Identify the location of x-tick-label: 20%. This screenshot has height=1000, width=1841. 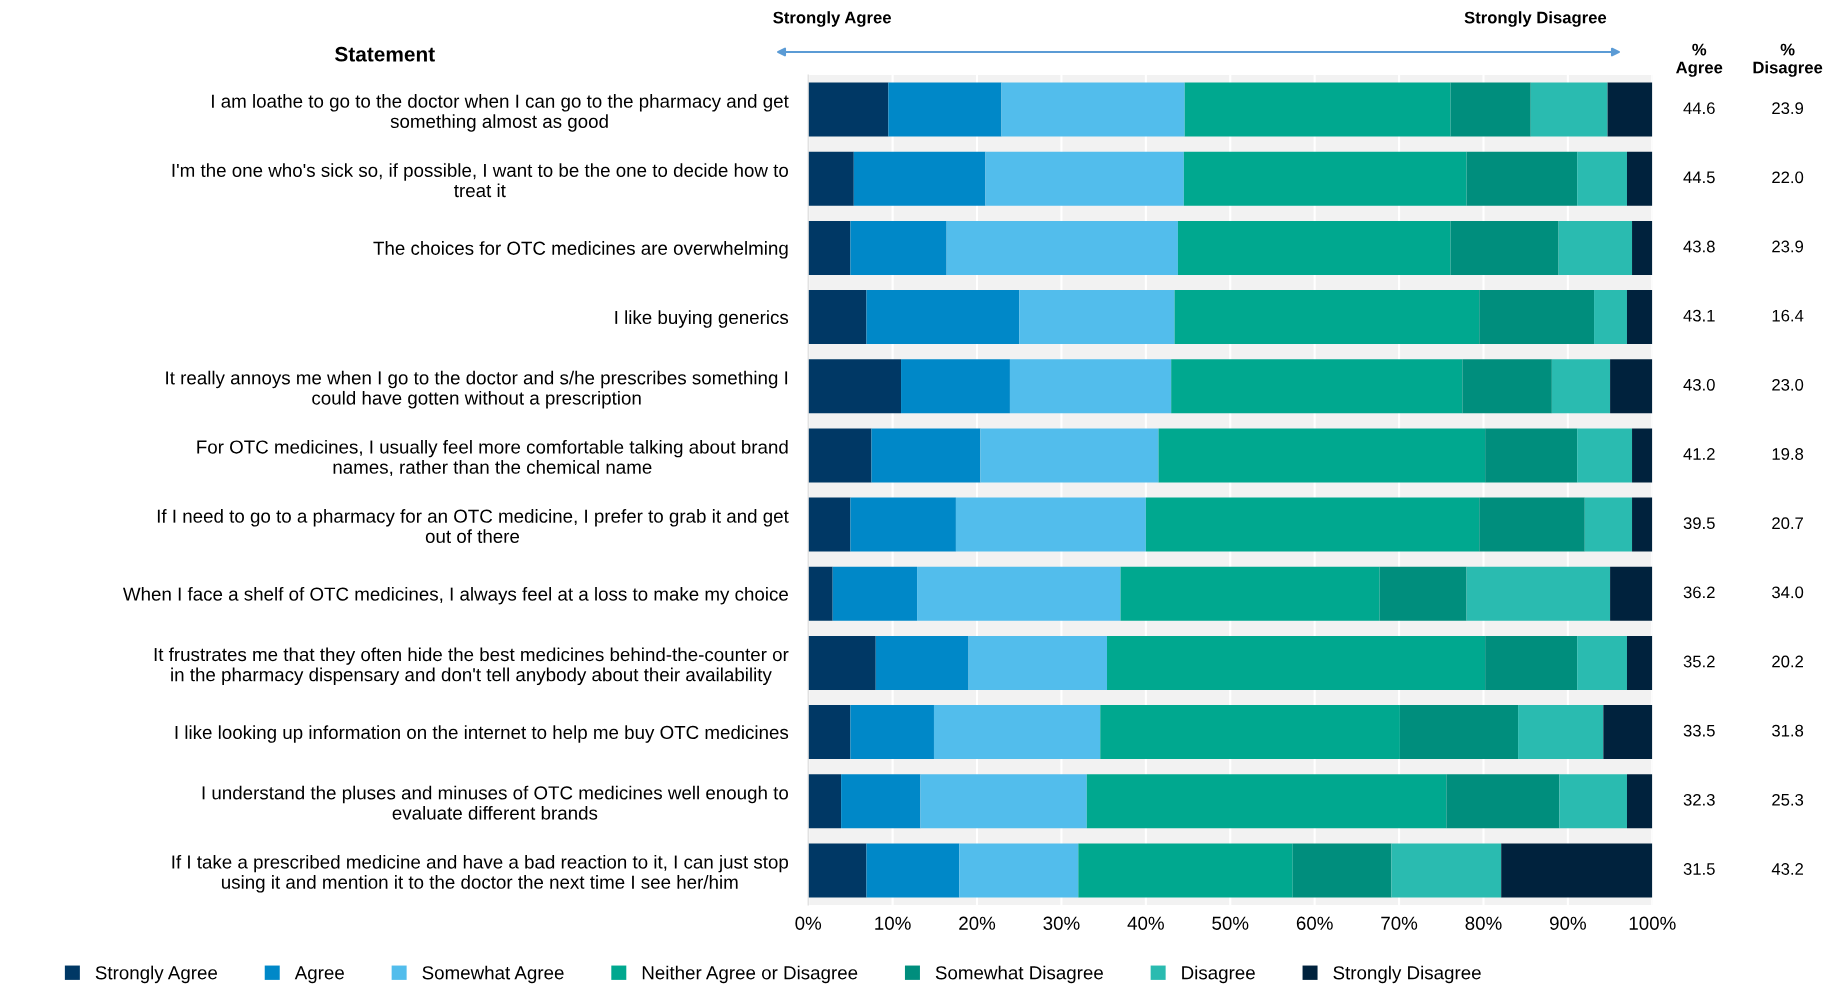
(977, 923).